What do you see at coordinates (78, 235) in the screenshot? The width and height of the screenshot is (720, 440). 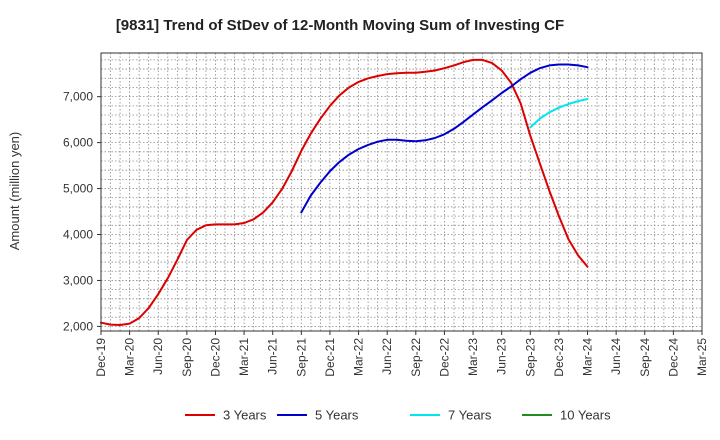 I see `y-tick-label: 4,000` at bounding box center [78, 235].